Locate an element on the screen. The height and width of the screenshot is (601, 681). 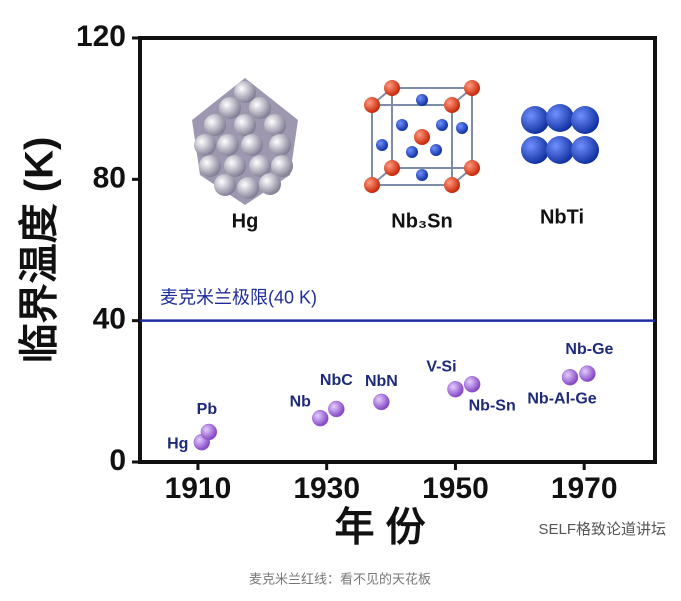
point-label: Nb is located at coordinates (301, 401).